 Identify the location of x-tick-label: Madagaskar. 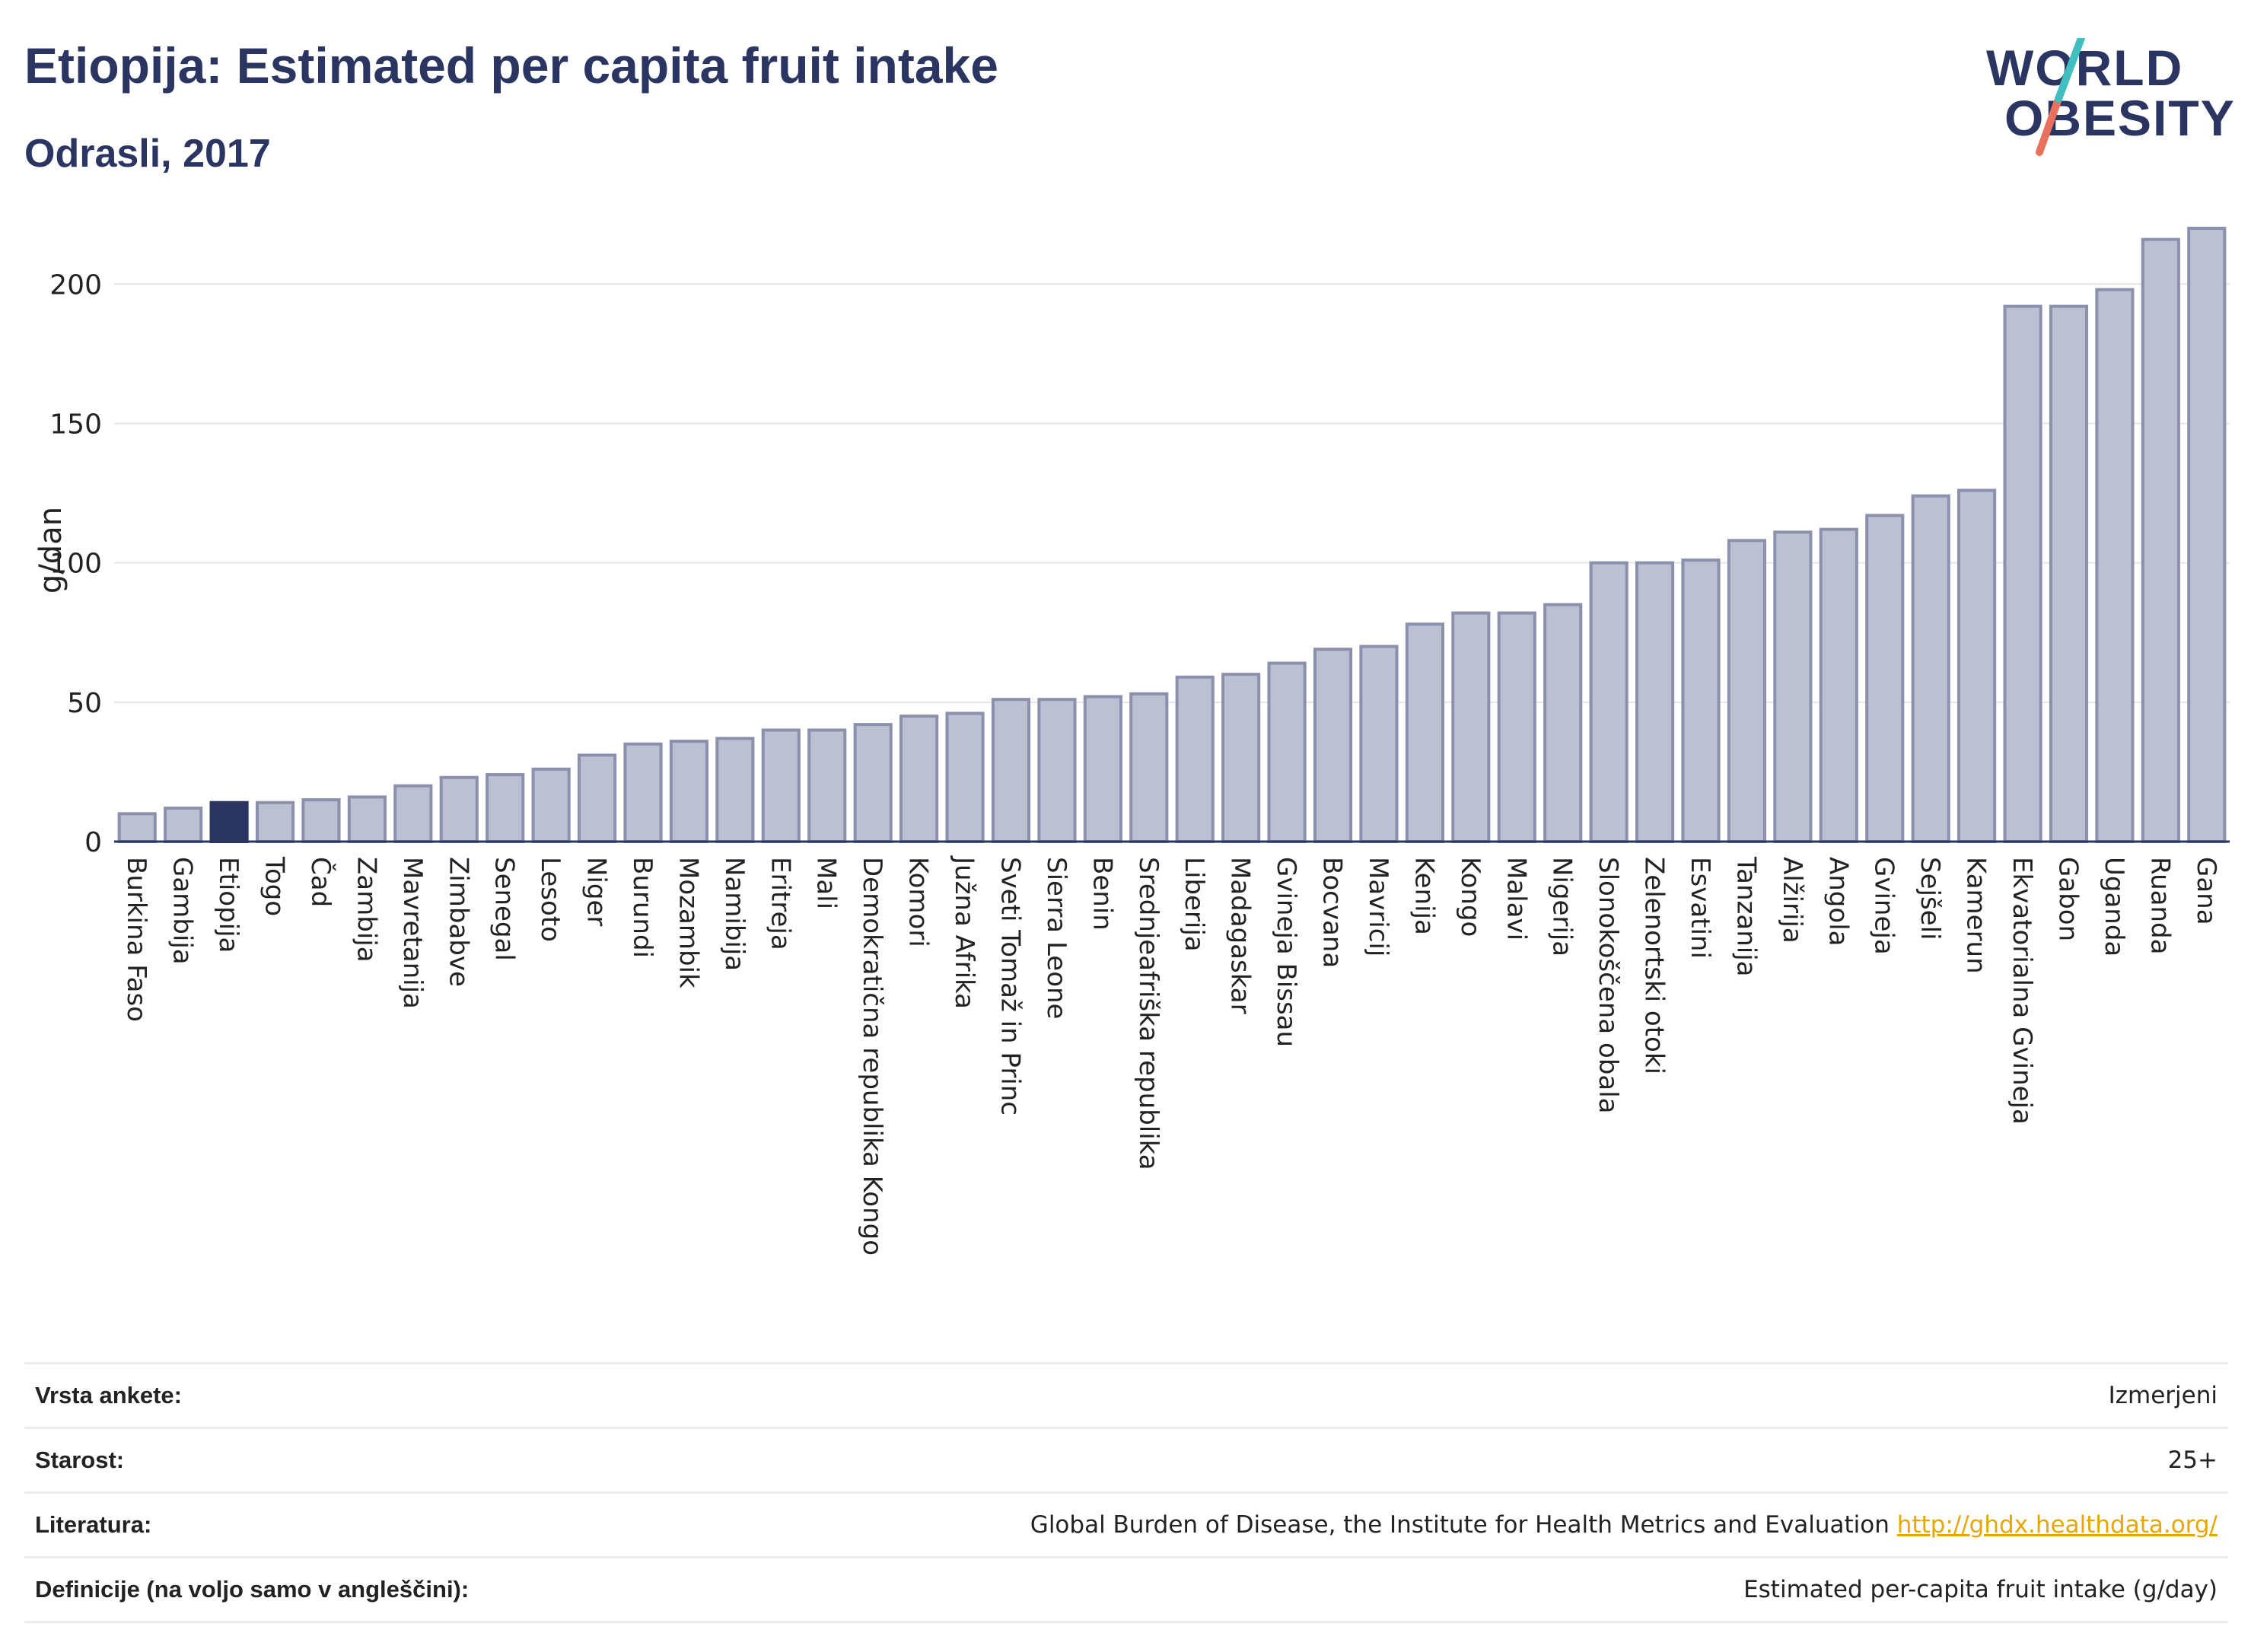
(1240, 936).